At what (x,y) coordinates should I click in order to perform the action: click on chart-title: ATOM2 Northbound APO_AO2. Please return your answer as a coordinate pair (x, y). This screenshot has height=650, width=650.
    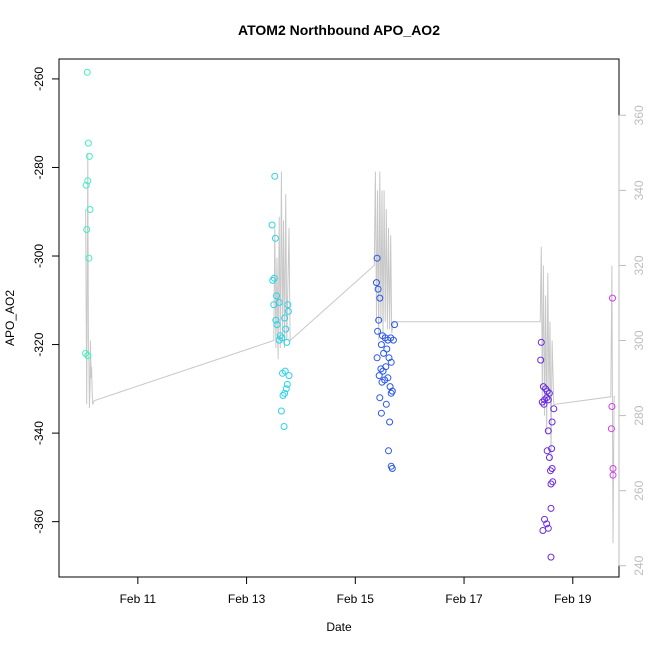
    Looking at the image, I should click on (339, 30).